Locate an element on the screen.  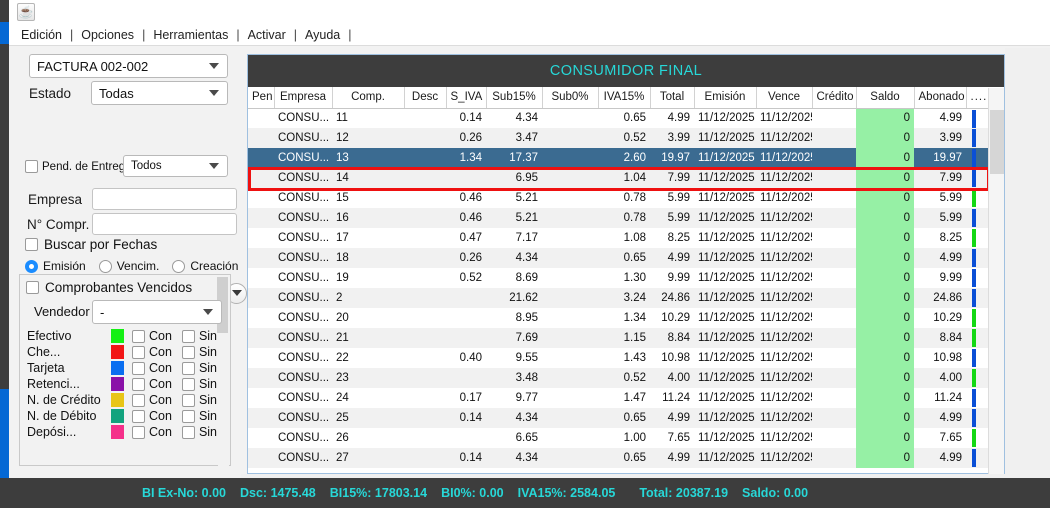
cell-total: 7.65 is located at coordinates (672, 438).